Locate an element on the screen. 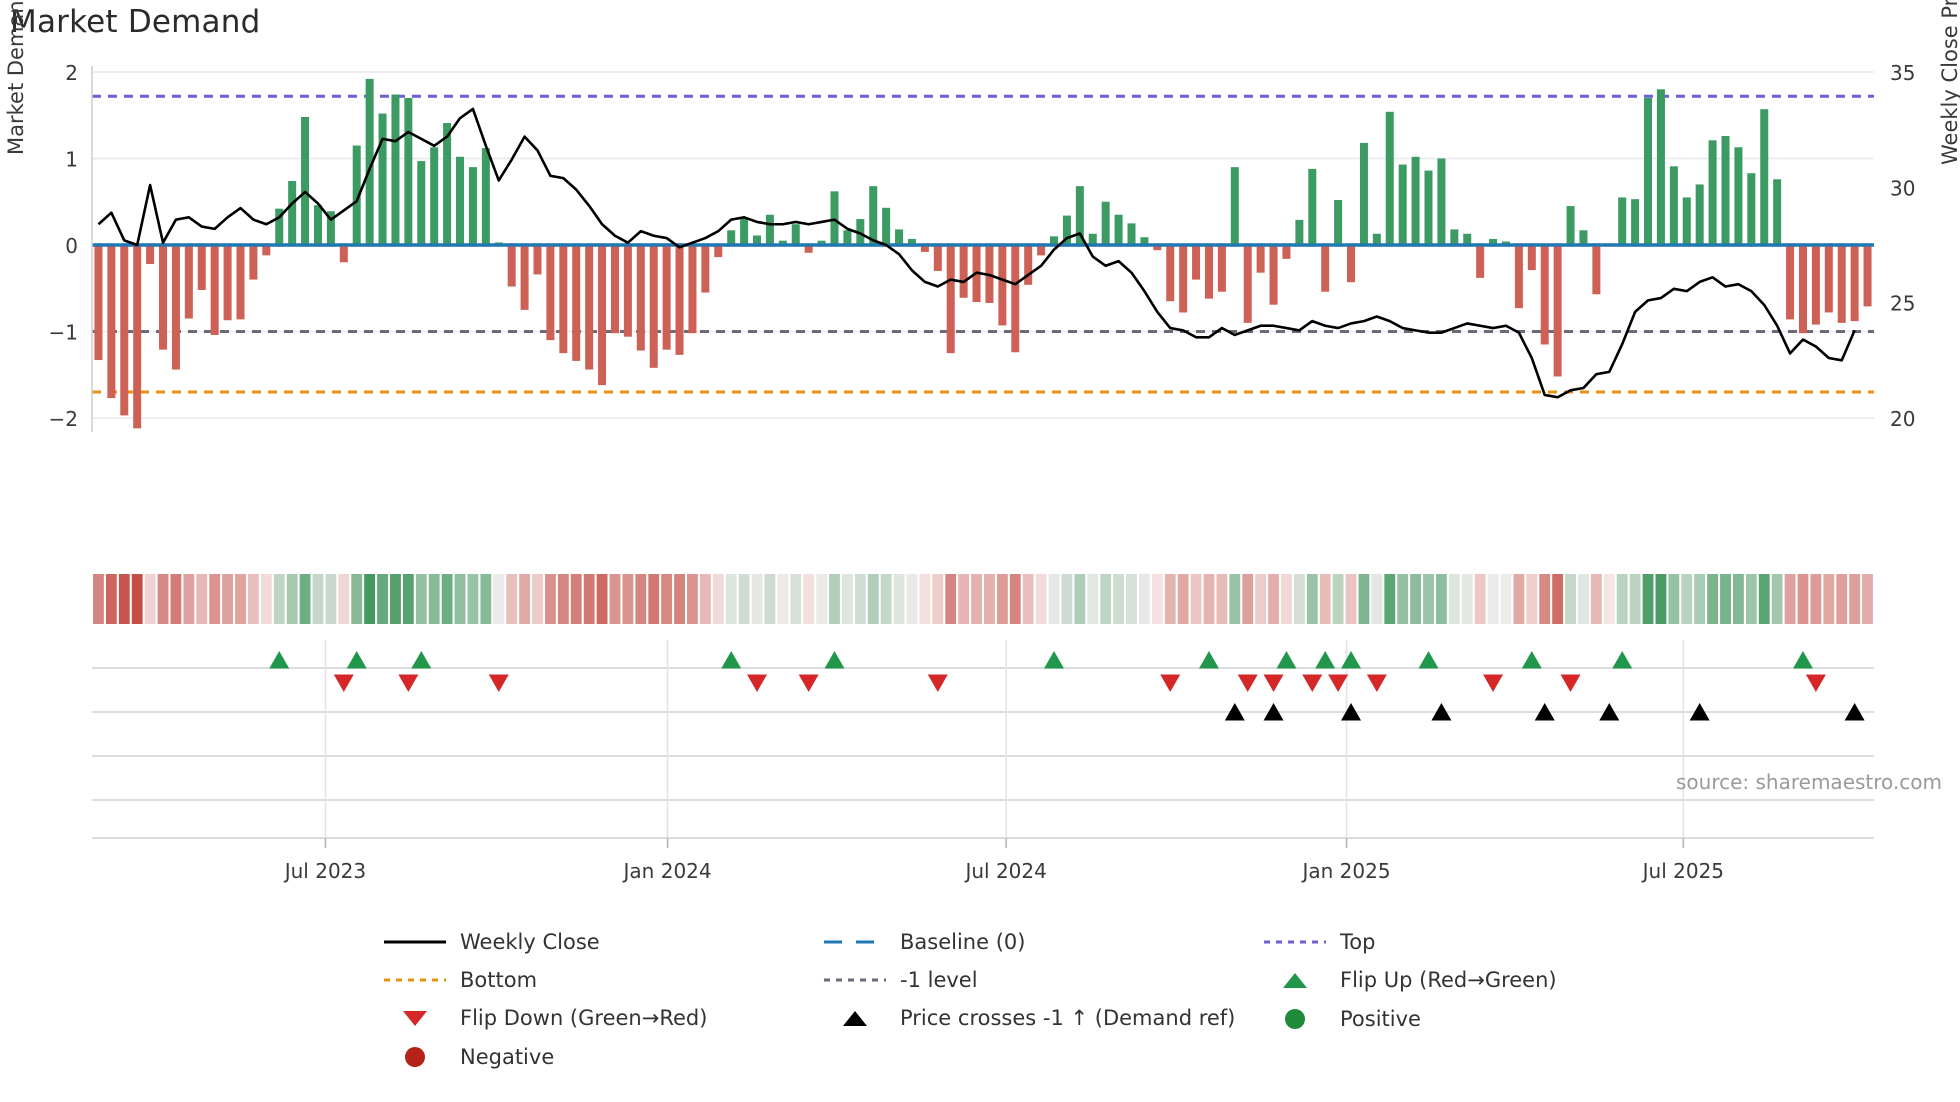 This screenshot has height=1102, width=1960. legend-label: Weekly Close is located at coordinates (530, 942).